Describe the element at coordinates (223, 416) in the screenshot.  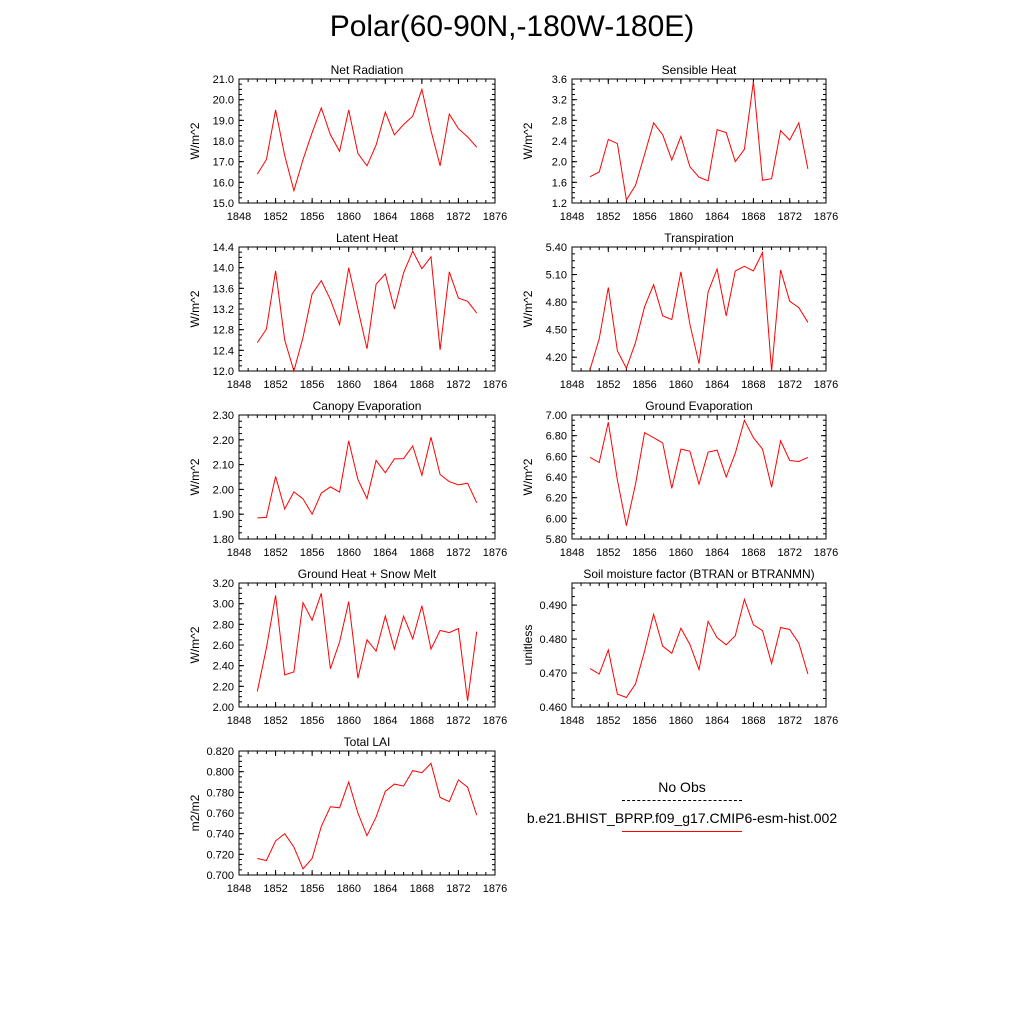
I see `y-tick-label: 2.30` at that location.